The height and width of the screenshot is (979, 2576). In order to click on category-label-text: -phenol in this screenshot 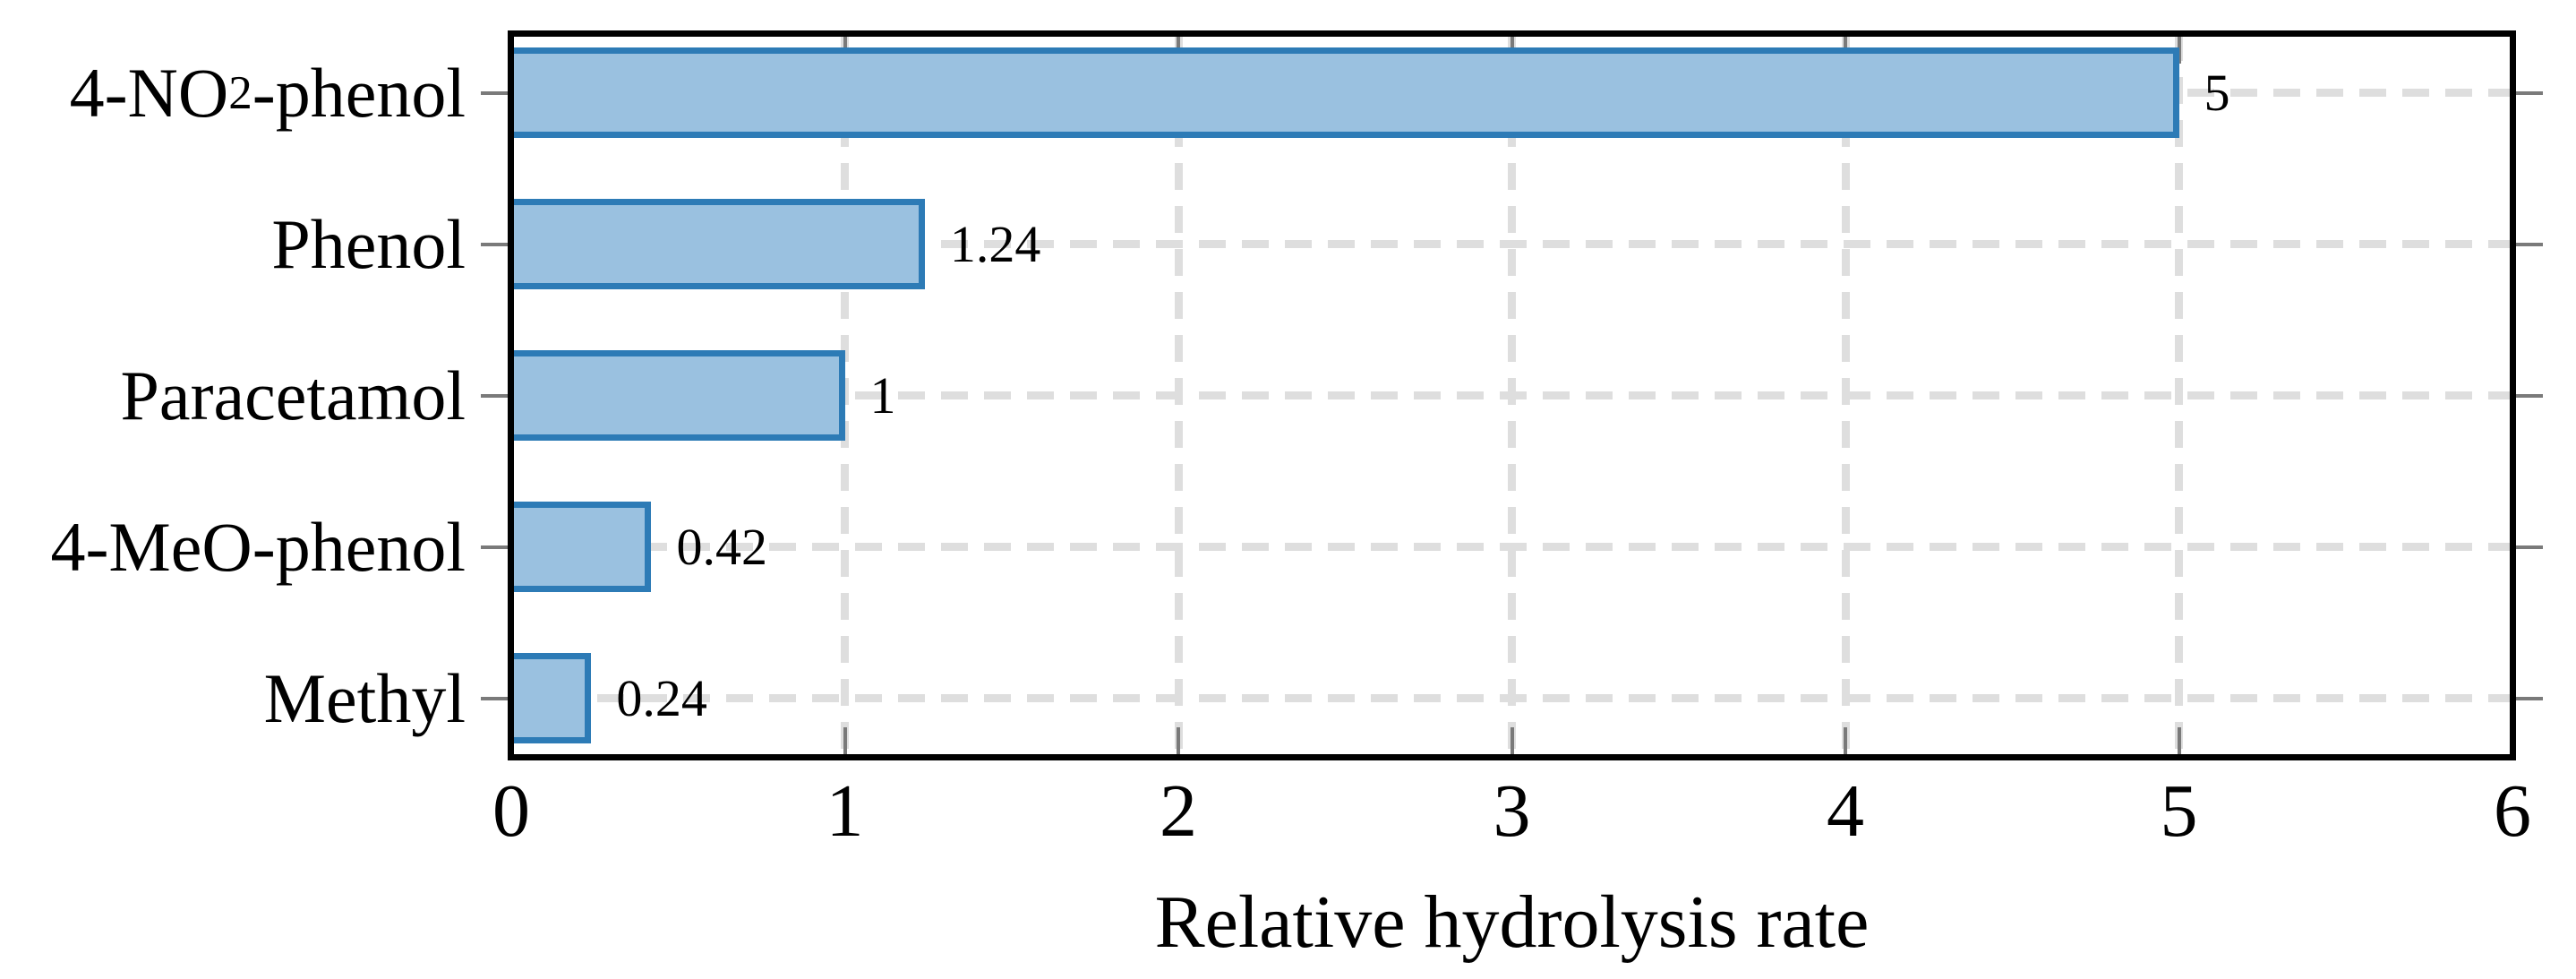, I will do `click(359, 92)`.